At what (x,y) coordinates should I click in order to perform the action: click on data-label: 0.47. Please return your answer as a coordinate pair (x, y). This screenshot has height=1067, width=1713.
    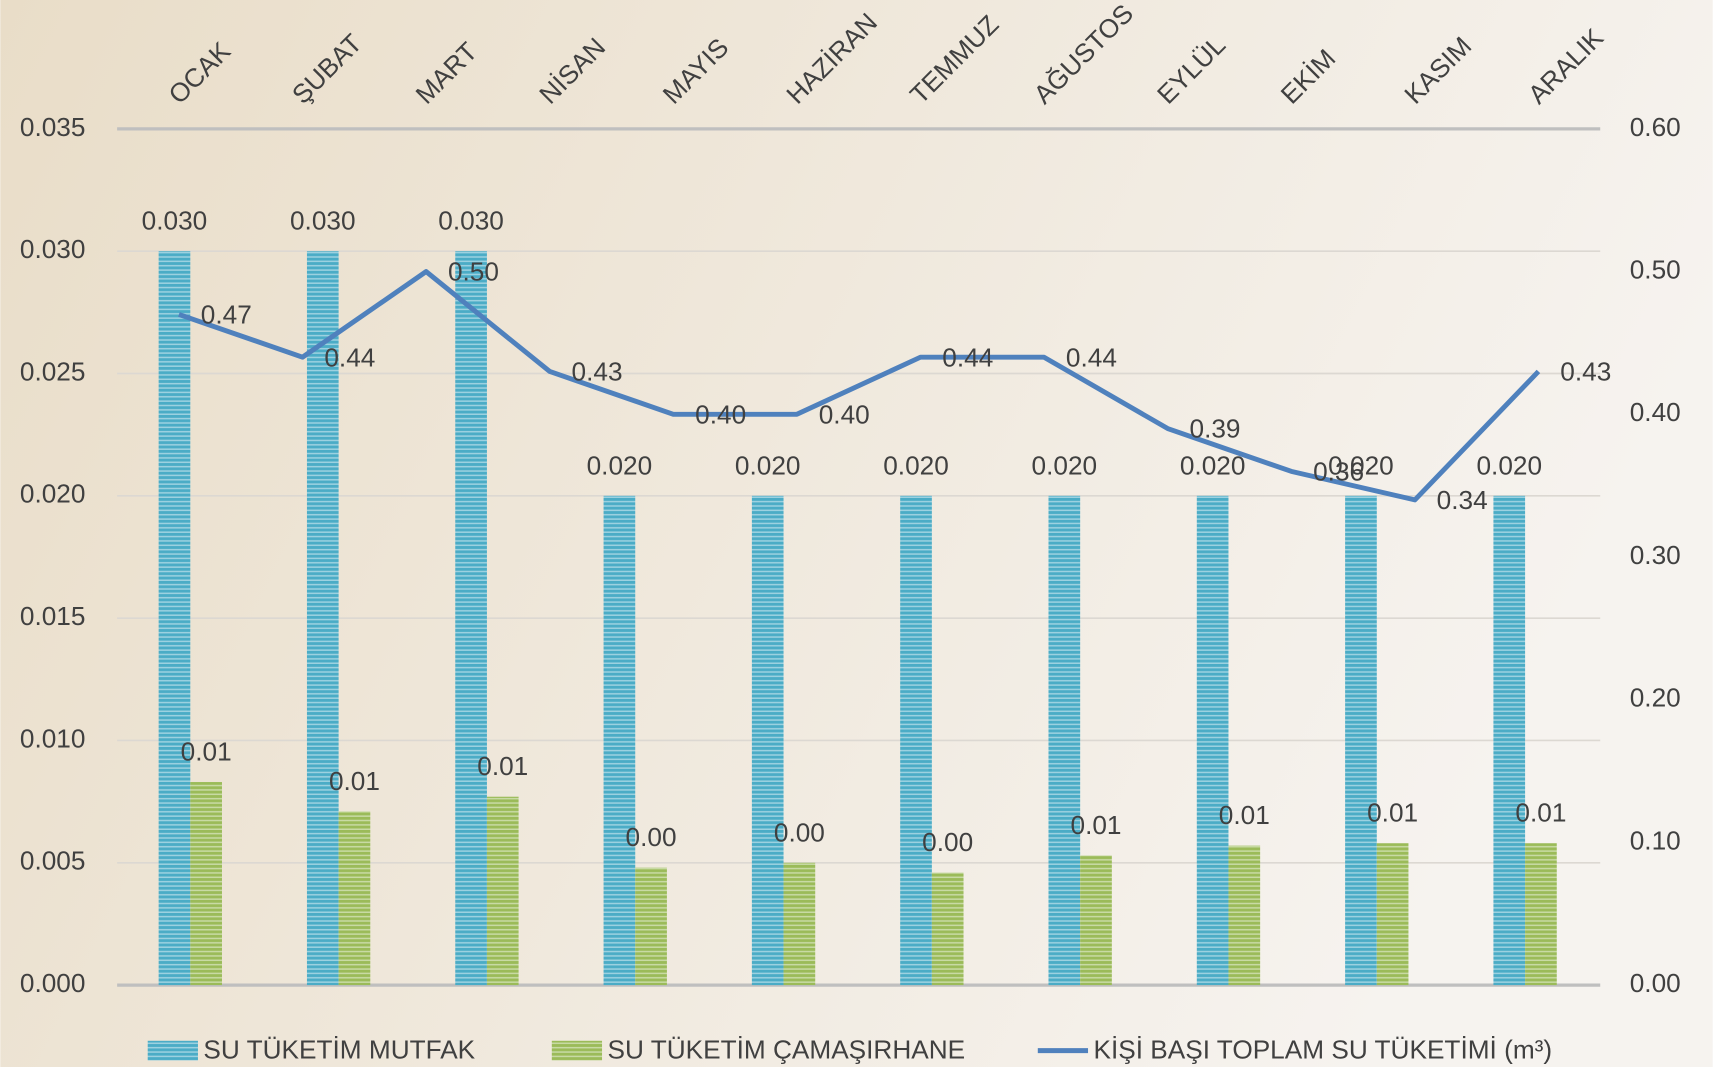
    Looking at the image, I should click on (226, 314).